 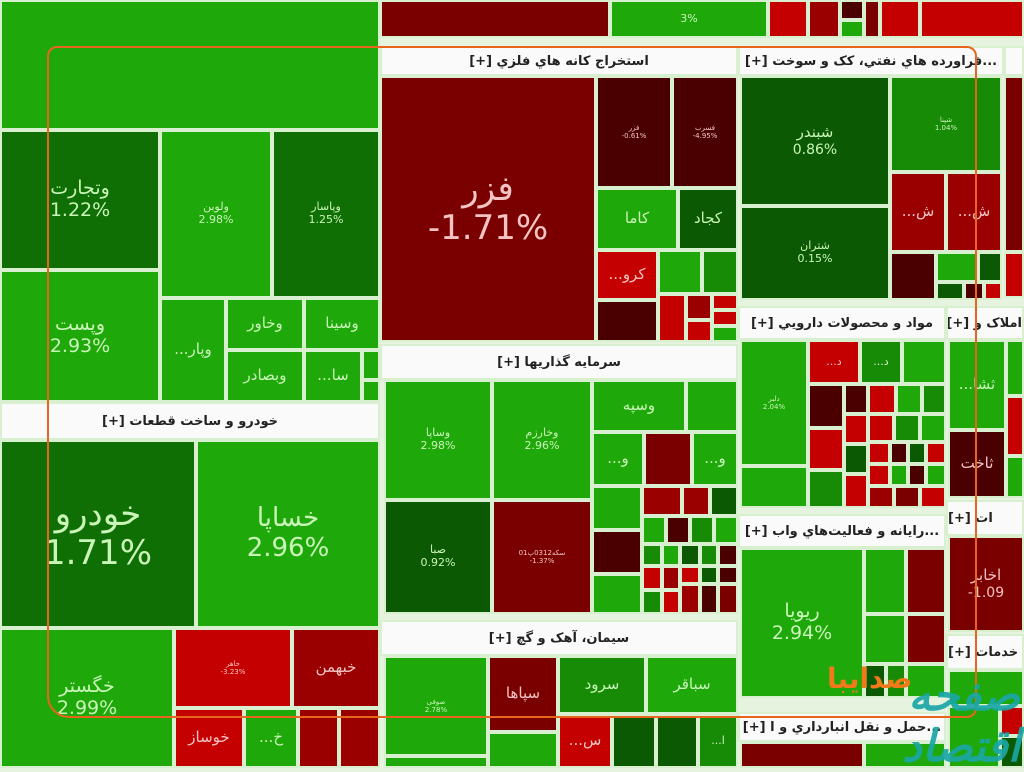 I want to click on sector-header-metal-mining: استخراج کانه هاي فلزي [+], so click(x=559, y=61).